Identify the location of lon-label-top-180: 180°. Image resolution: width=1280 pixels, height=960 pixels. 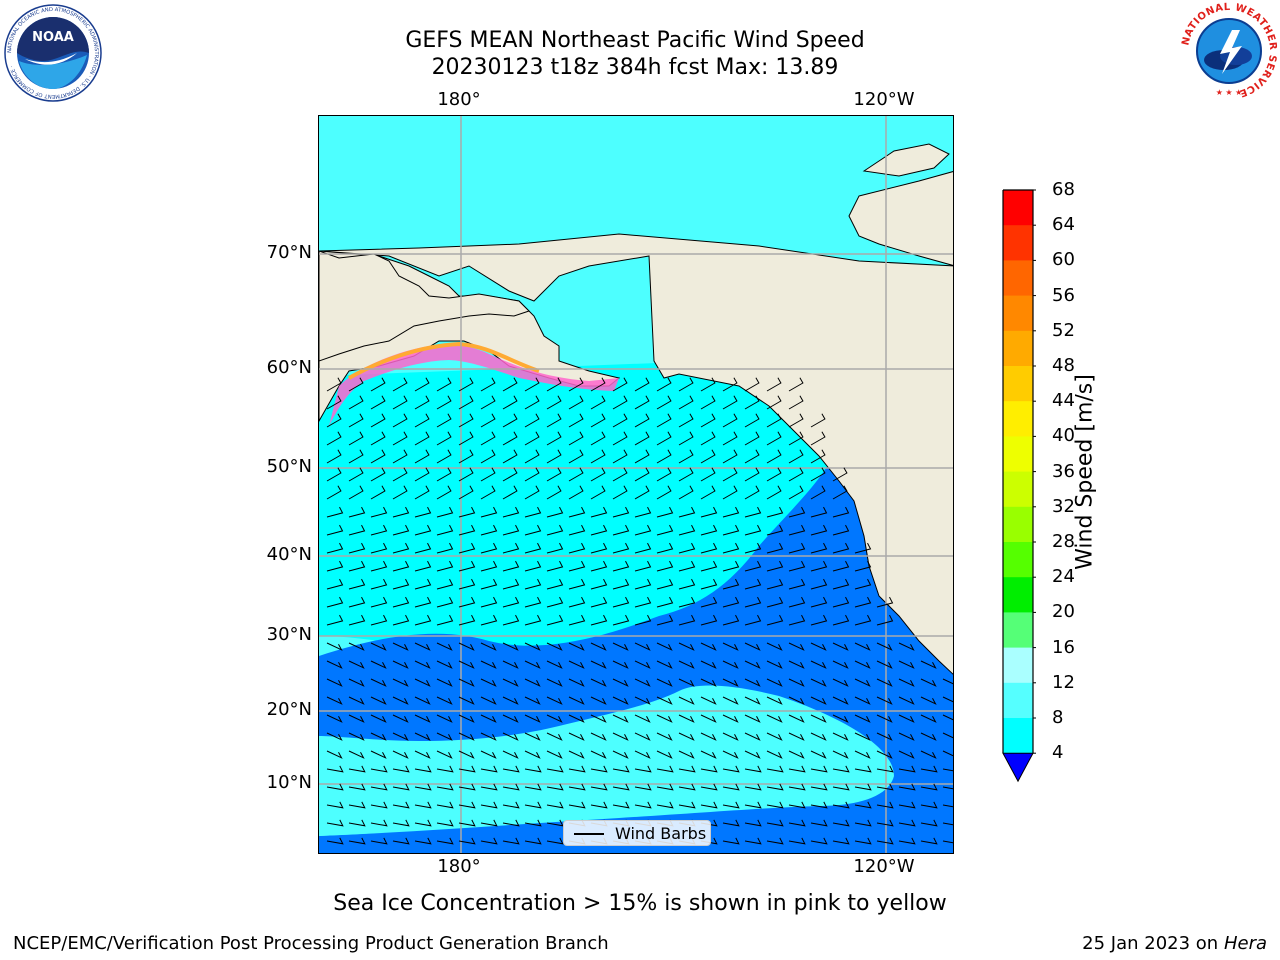
(459, 99).